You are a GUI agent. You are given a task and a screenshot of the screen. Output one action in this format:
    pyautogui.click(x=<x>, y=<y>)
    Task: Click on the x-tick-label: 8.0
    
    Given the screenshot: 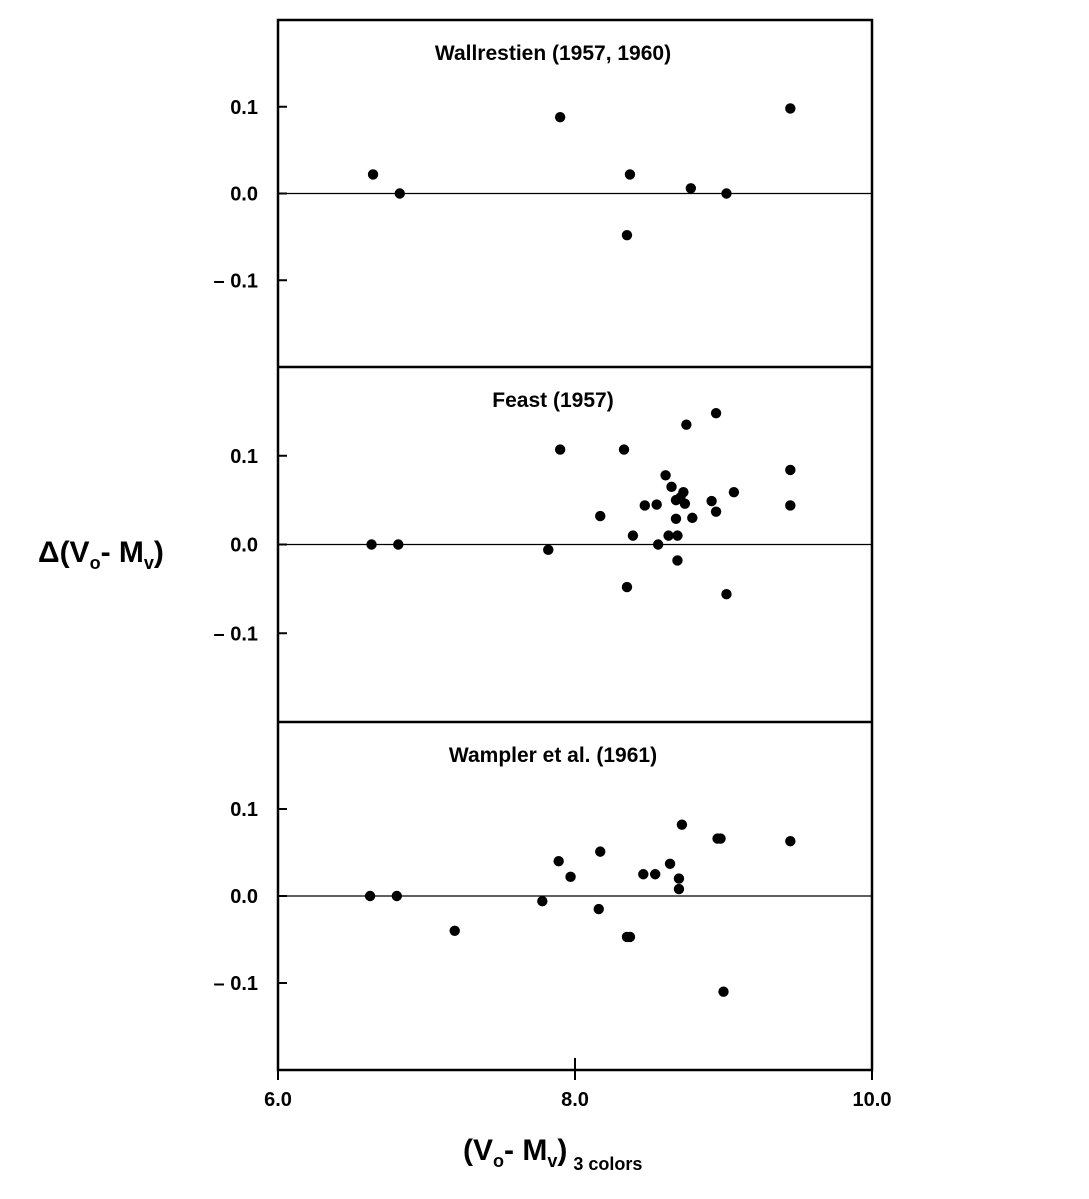 What is the action you would take?
    pyautogui.click(x=575, y=1100)
    